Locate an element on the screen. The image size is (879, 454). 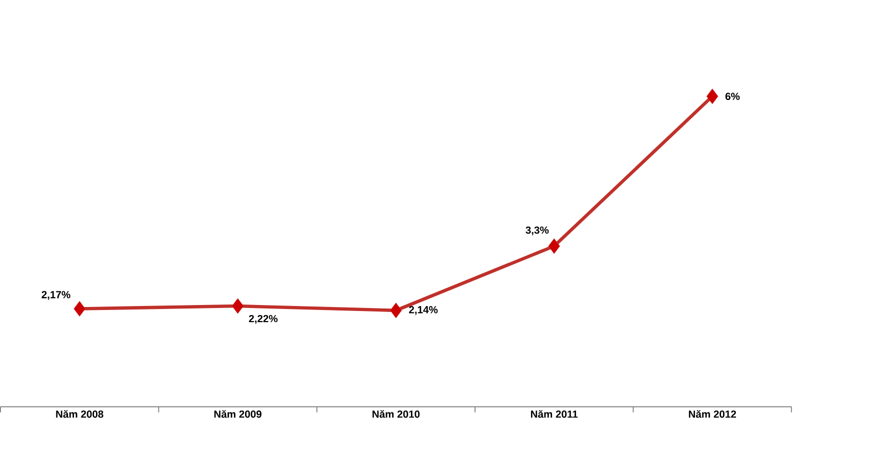
x-tick-label: Năm 2009 is located at coordinates (238, 414).